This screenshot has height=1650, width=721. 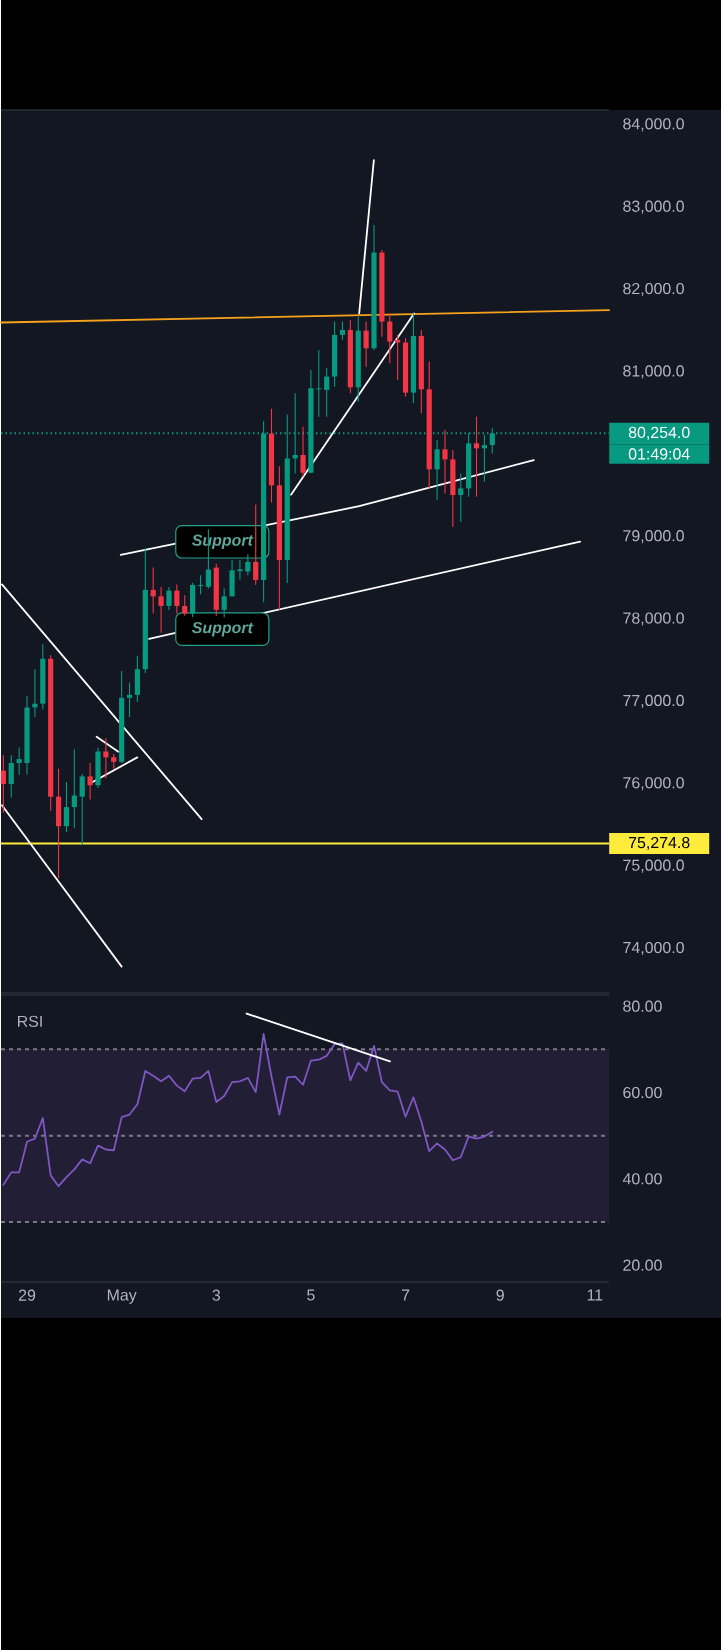 What do you see at coordinates (405, 1295) in the screenshot?
I see `x-tick-label: 7` at bounding box center [405, 1295].